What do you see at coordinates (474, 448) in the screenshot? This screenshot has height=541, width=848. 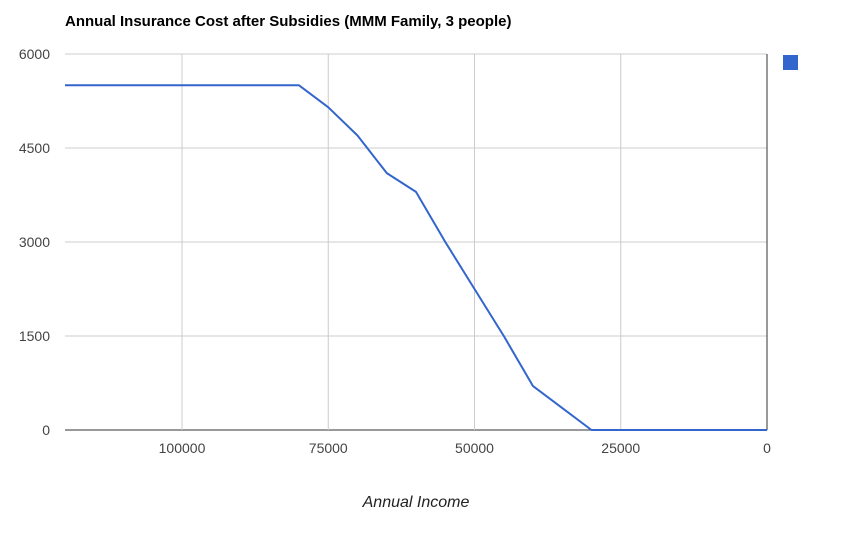 I see `x-tick-label: 50000` at bounding box center [474, 448].